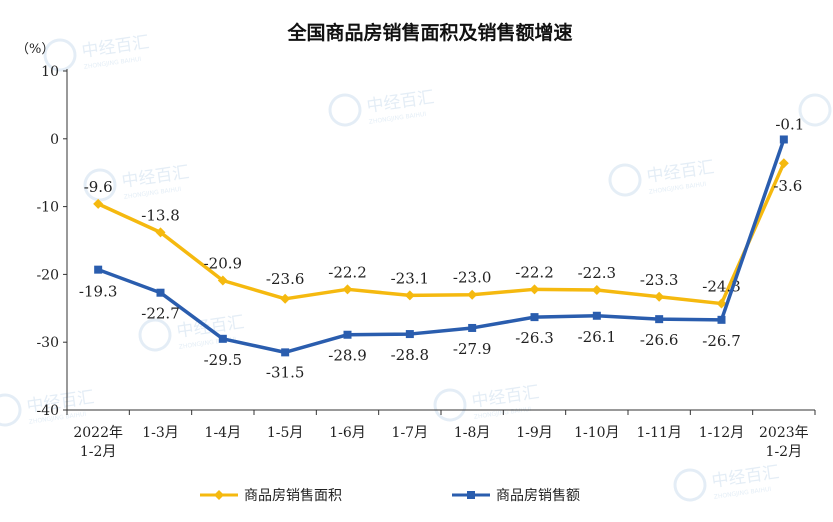 This screenshot has width=833, height=522. Describe the element at coordinates (285, 279) in the screenshot. I see `data-label: -23.6` at that location.